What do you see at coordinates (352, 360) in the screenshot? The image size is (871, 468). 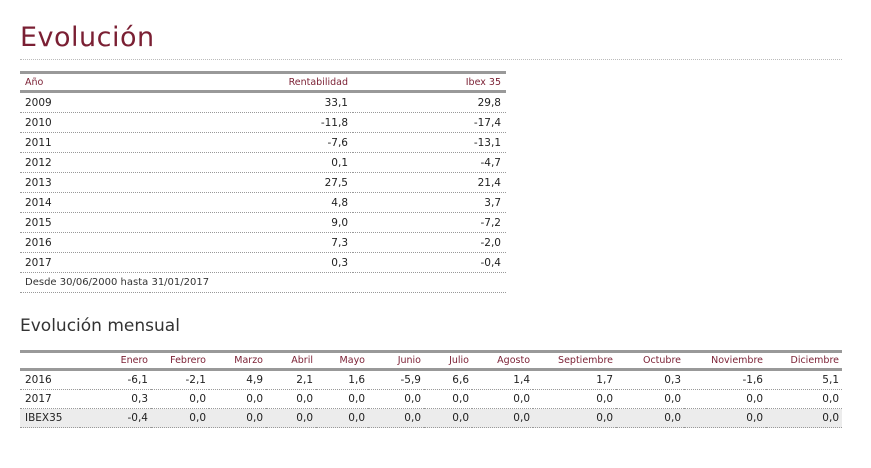 I see `header-month: Mayo` at bounding box center [352, 360].